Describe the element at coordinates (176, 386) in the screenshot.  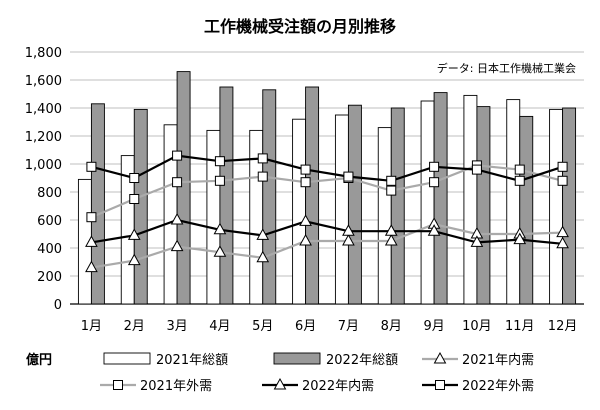
I see `legend-label: 2021年外需` at that location.